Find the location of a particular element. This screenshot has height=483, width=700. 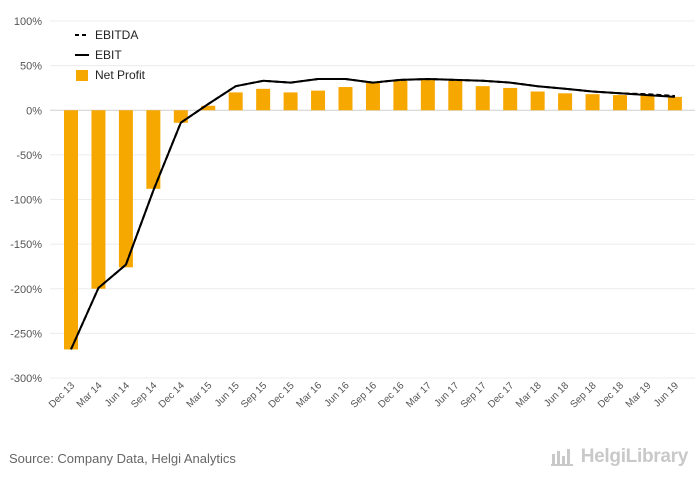

legend-swatch-net-profit is located at coordinates (82, 75).